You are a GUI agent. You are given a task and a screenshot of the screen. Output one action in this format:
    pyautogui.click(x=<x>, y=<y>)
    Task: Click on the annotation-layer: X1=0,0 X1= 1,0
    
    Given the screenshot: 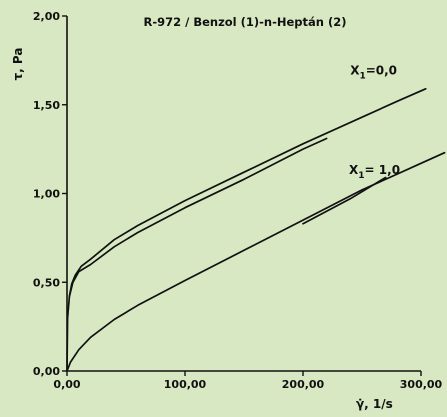 What is the action you would take?
    pyautogui.click(x=374, y=122)
    